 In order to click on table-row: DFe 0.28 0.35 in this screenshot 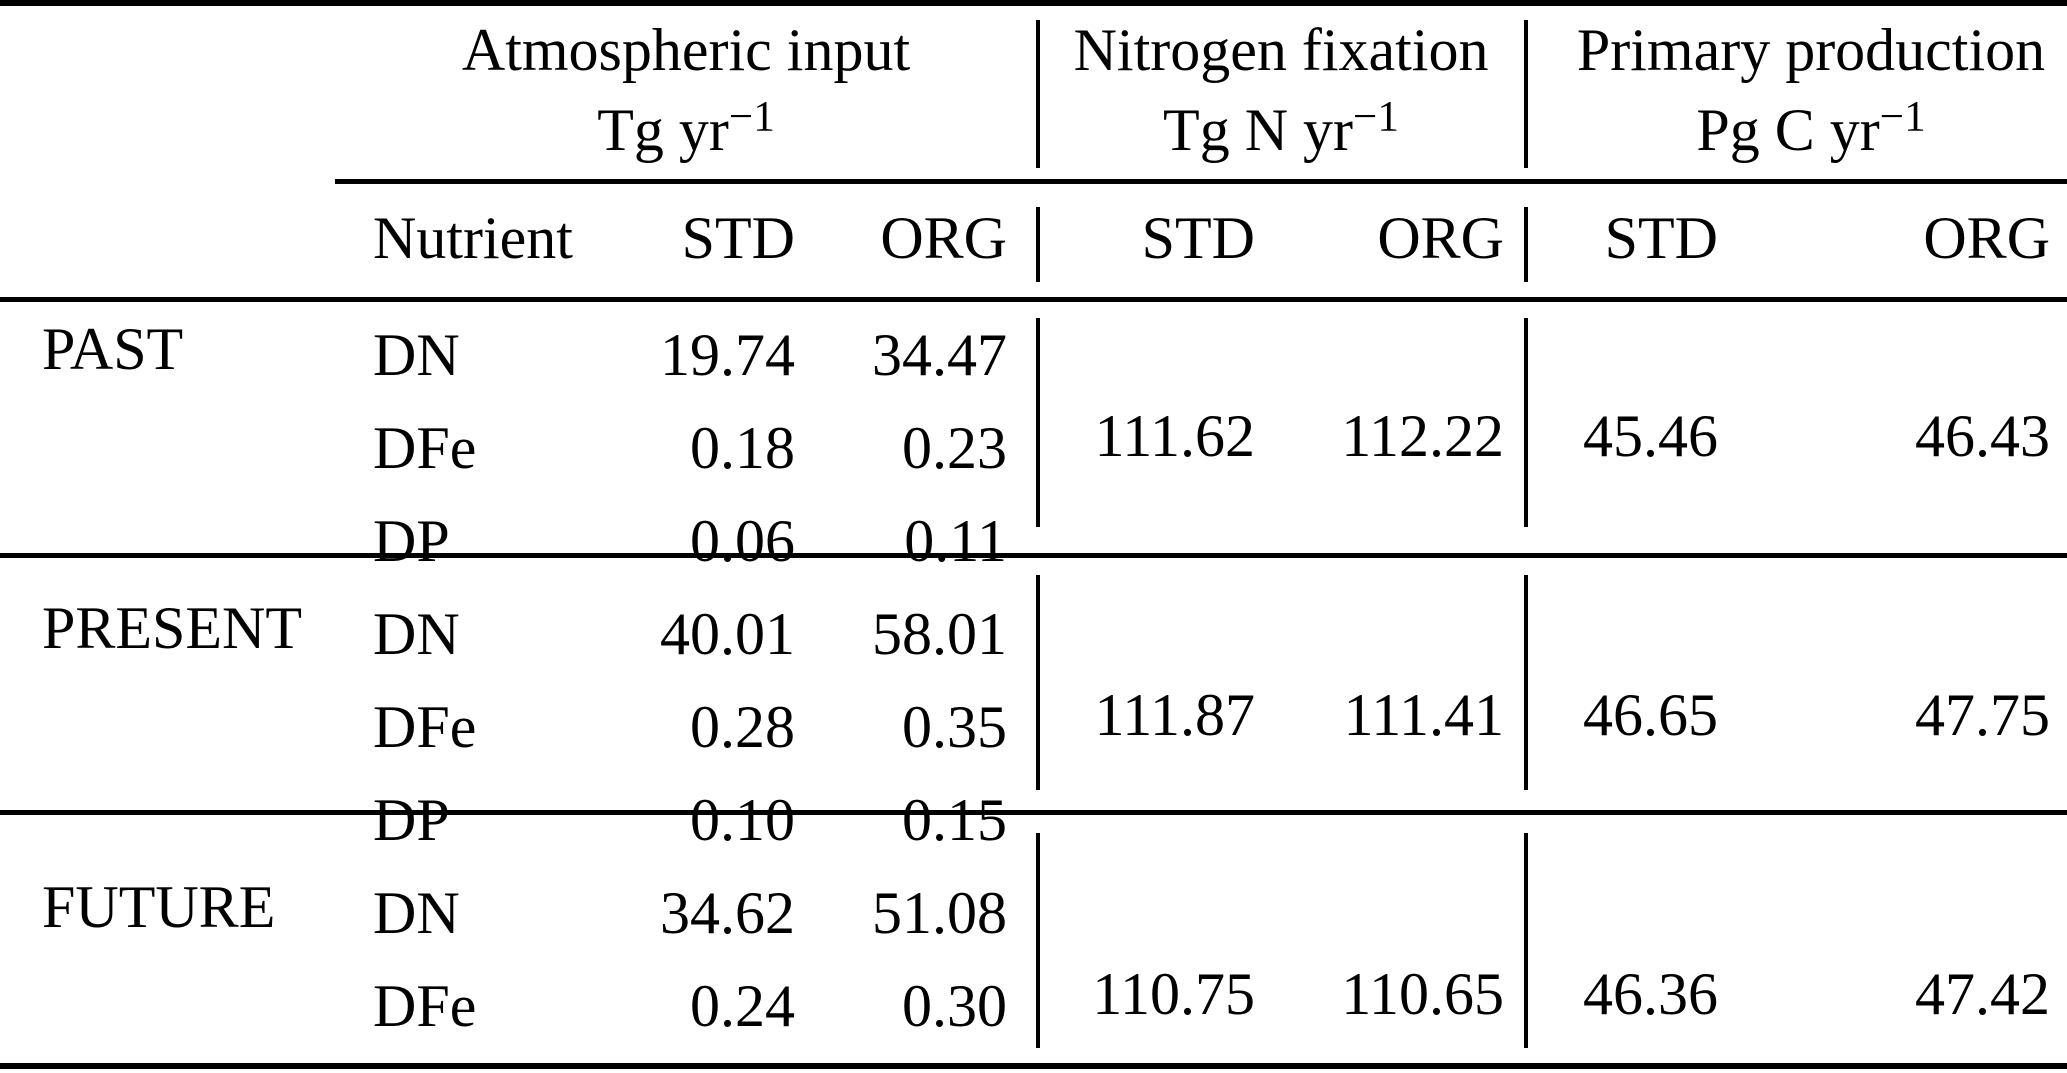, I will do `click(1033, 715)`.